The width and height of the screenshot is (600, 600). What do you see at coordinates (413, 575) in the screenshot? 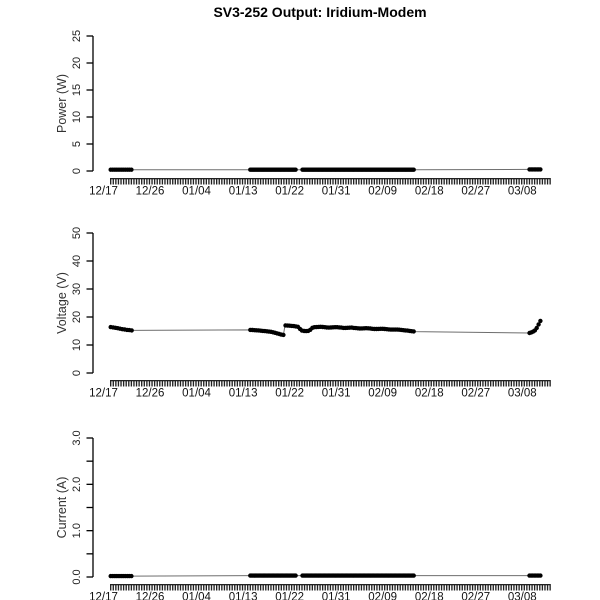
I see `data-point` at bounding box center [413, 575].